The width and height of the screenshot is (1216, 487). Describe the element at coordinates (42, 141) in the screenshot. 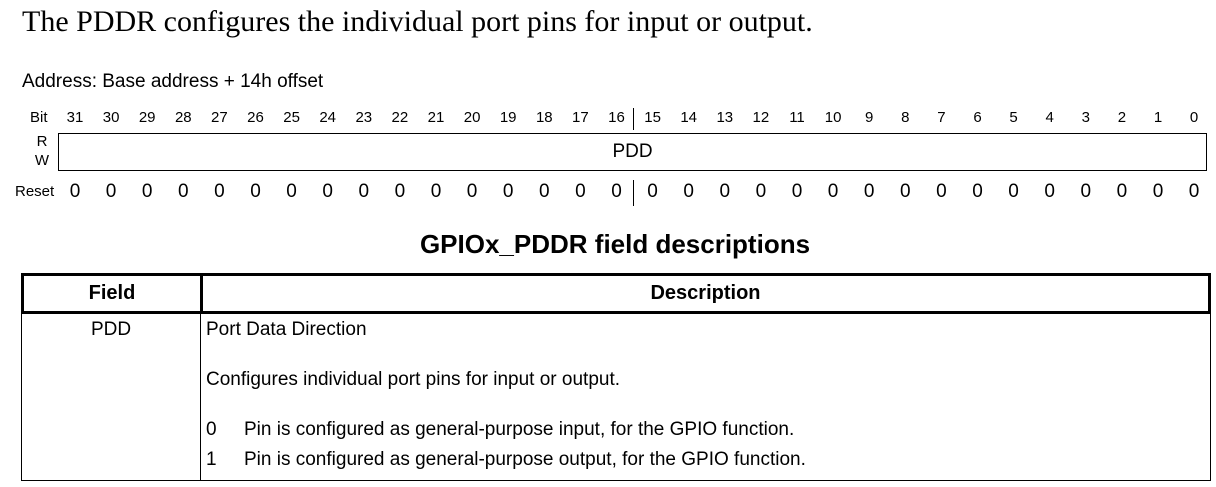

I see `read-label: R` at that location.